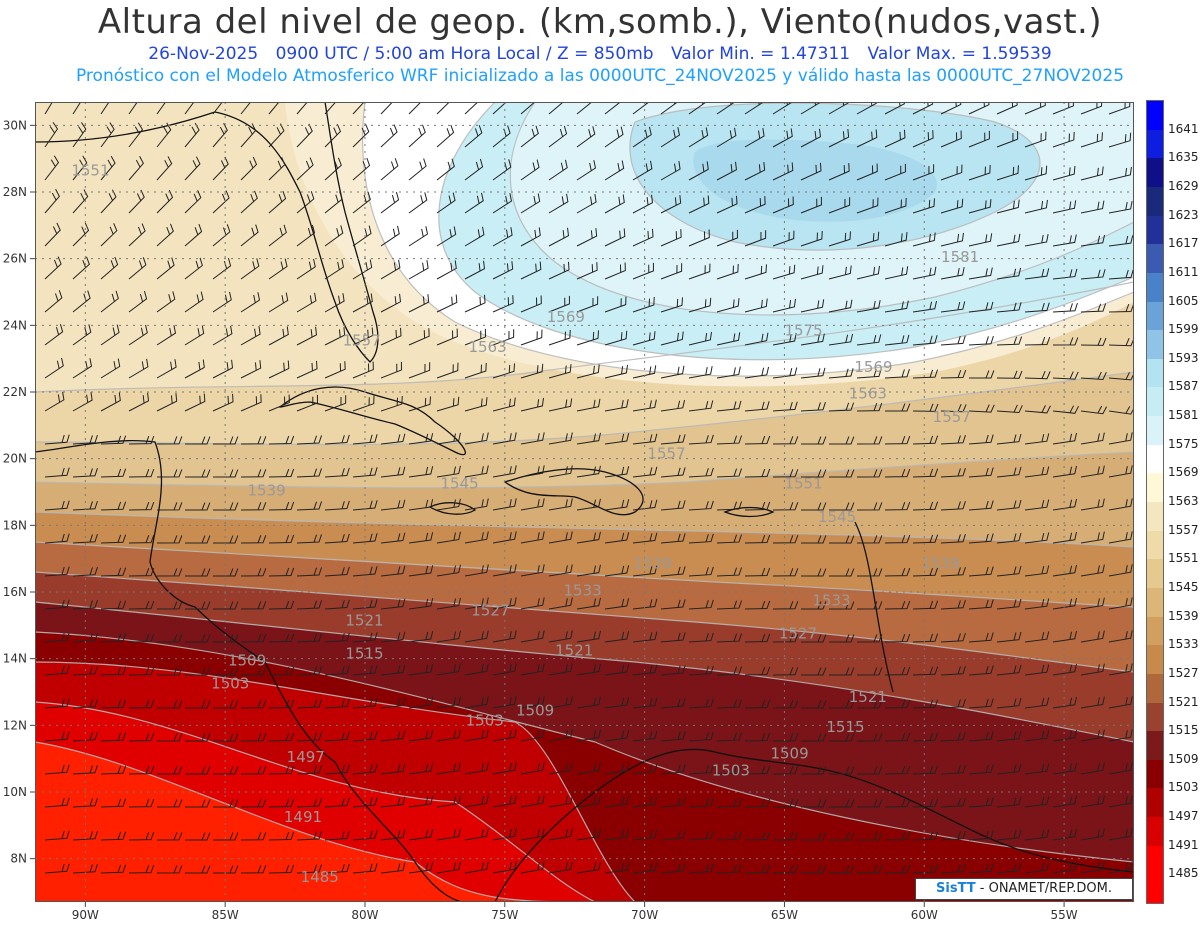  Describe the element at coordinates (1183, 243) in the screenshot. I see `legend-level-label: 1617` at that location.